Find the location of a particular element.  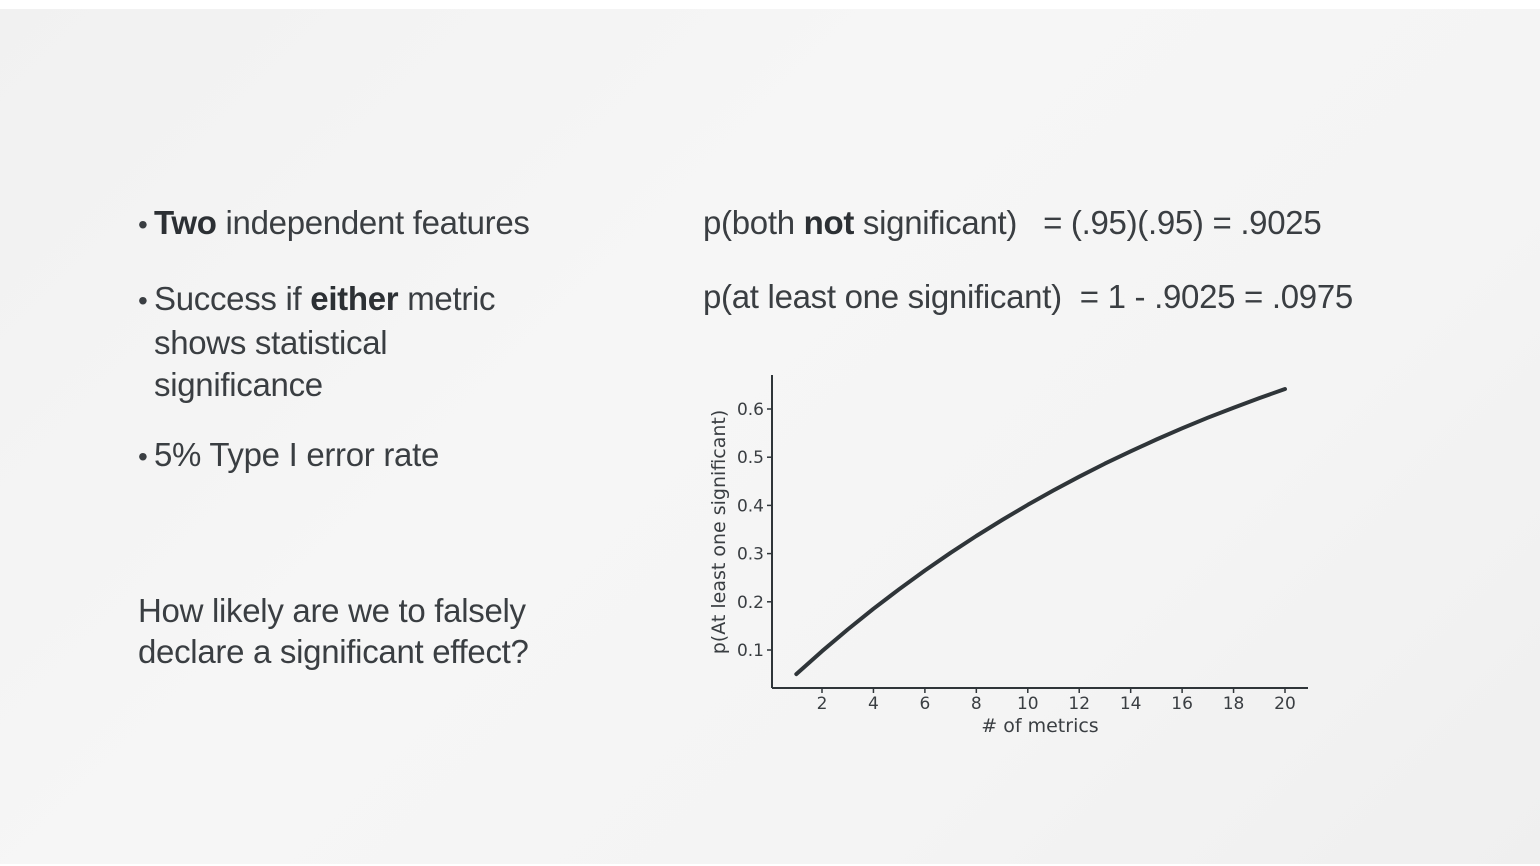

y-tick-label: 0.2 is located at coordinates (750, 603).